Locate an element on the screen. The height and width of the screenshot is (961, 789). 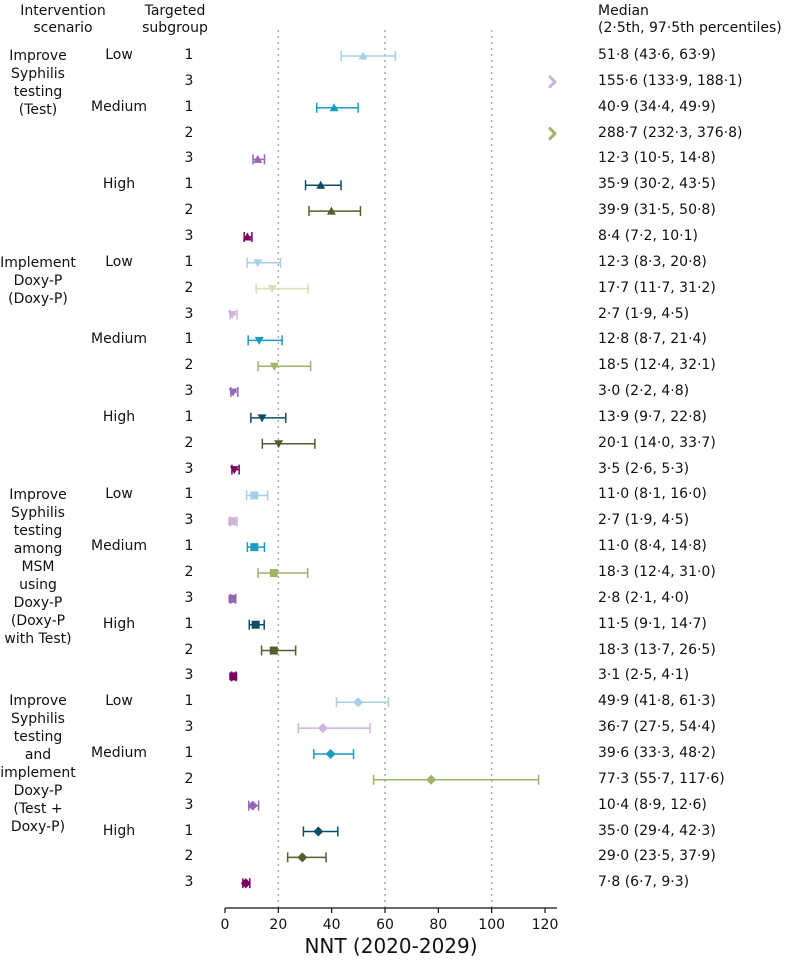
x-tick-label: 60 is located at coordinates (385, 925).